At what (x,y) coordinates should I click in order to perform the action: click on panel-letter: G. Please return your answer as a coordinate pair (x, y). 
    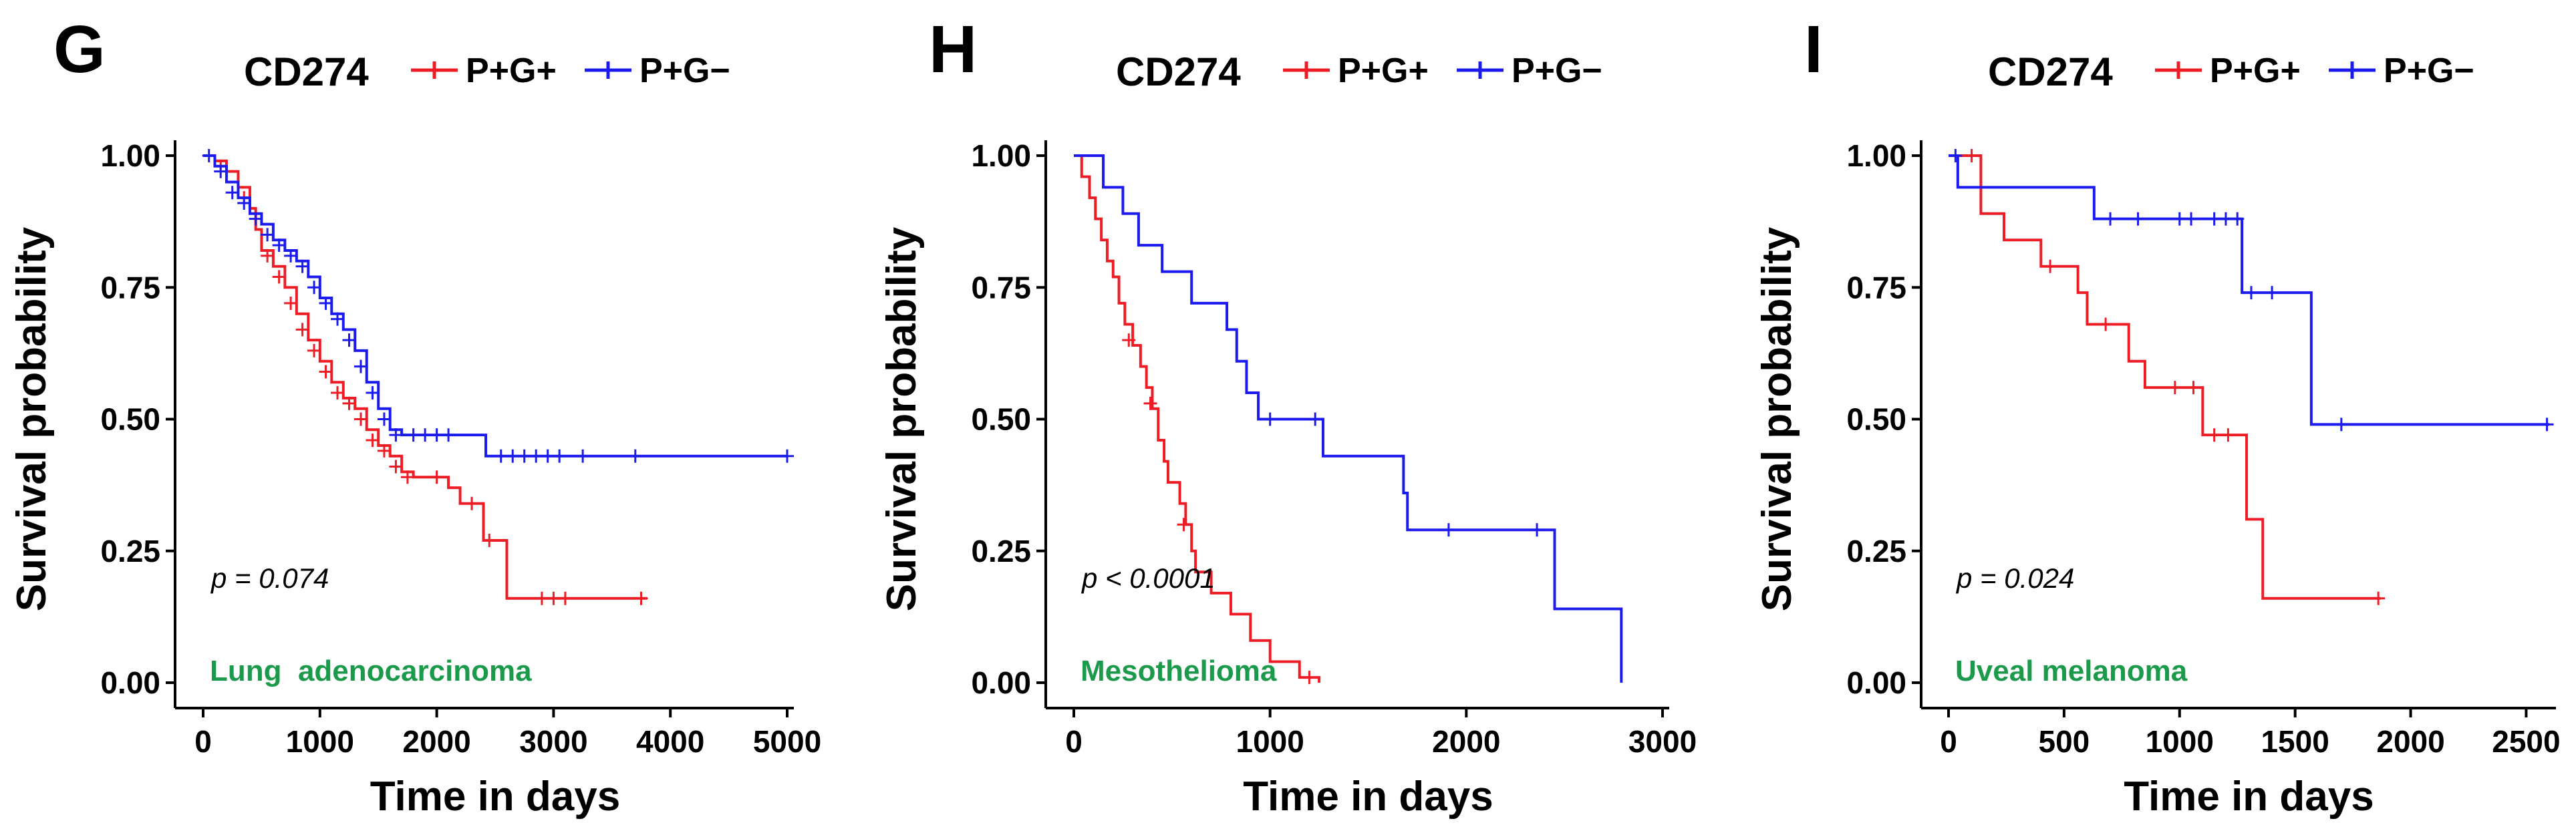
    Looking at the image, I should click on (79, 50).